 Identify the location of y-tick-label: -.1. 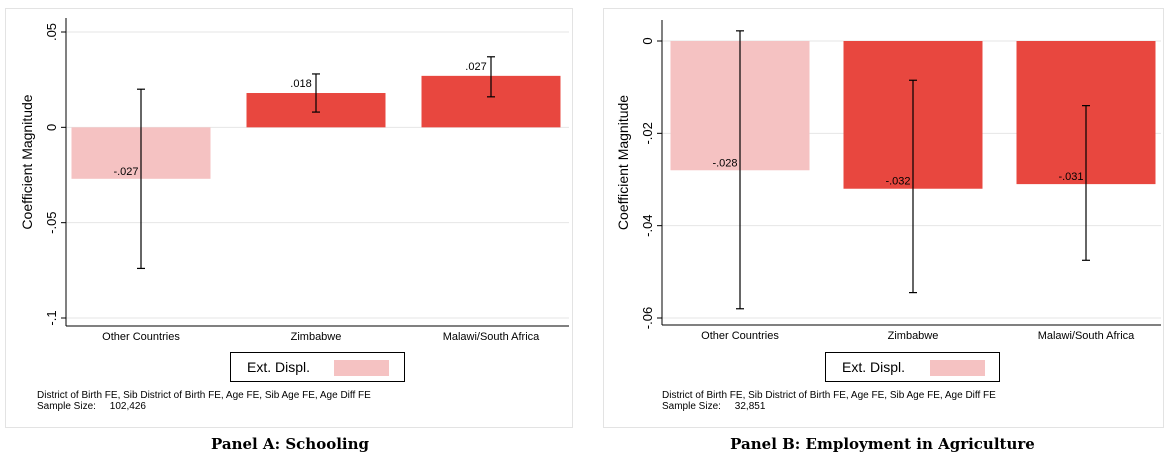
(51, 317).